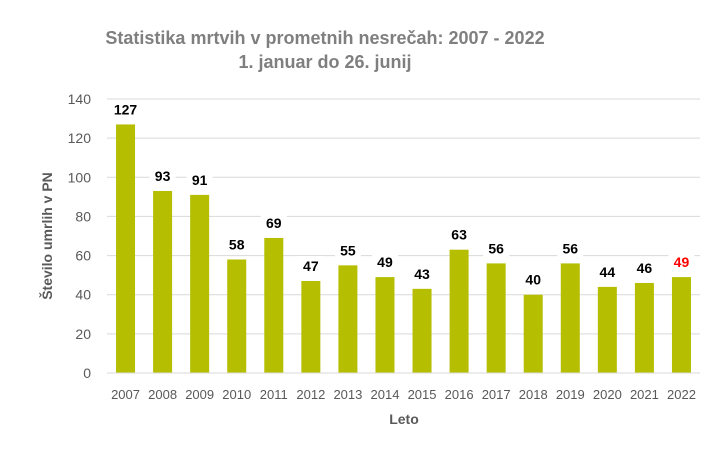 The image size is (723, 449). What do you see at coordinates (324, 62) in the screenshot?
I see `chart-subtitle: 1. januar do 26. junij` at bounding box center [324, 62].